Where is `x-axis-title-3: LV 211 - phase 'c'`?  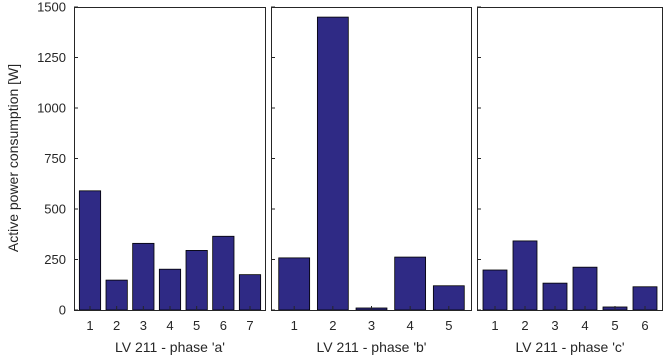
x-axis-title-3: LV 211 - phase 'c' is located at coordinates (569, 347).